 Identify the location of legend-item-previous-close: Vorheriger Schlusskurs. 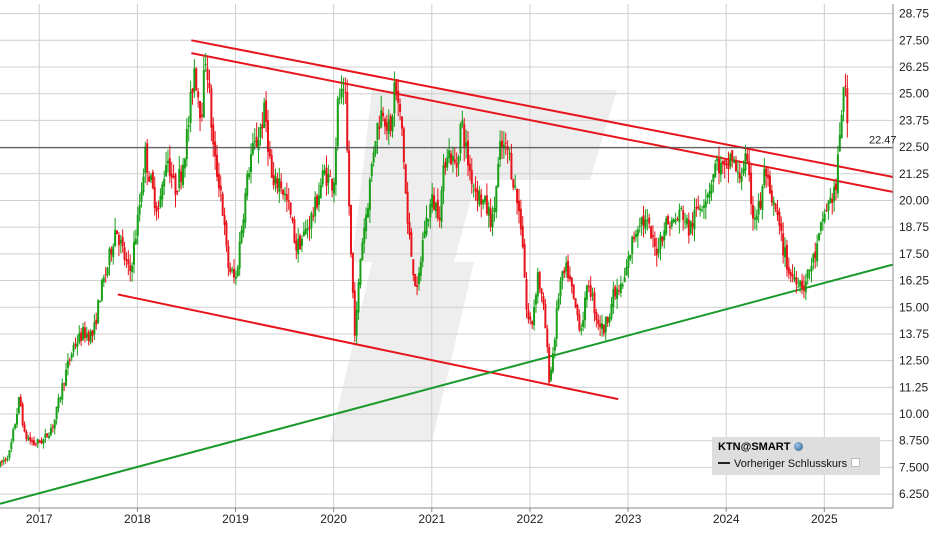
(789, 464).